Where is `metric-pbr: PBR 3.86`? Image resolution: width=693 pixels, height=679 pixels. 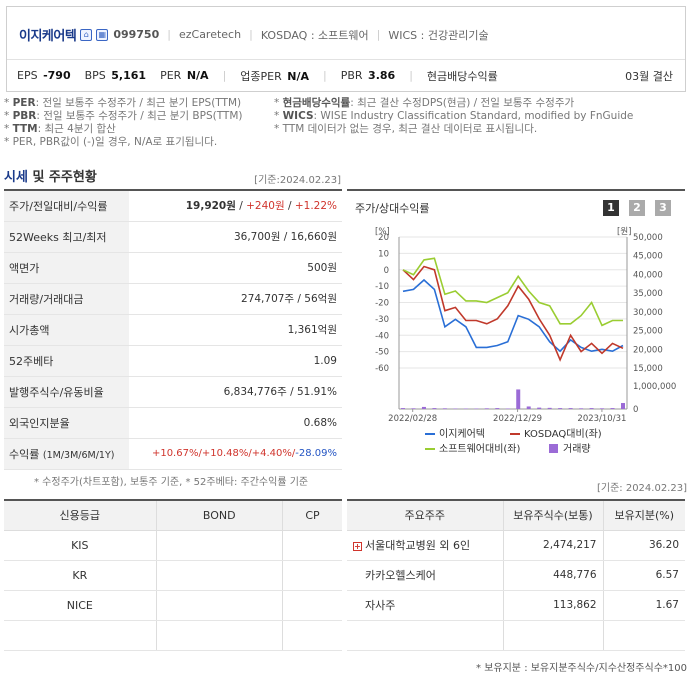 metric-pbr: PBR 3.86 is located at coordinates (368, 75).